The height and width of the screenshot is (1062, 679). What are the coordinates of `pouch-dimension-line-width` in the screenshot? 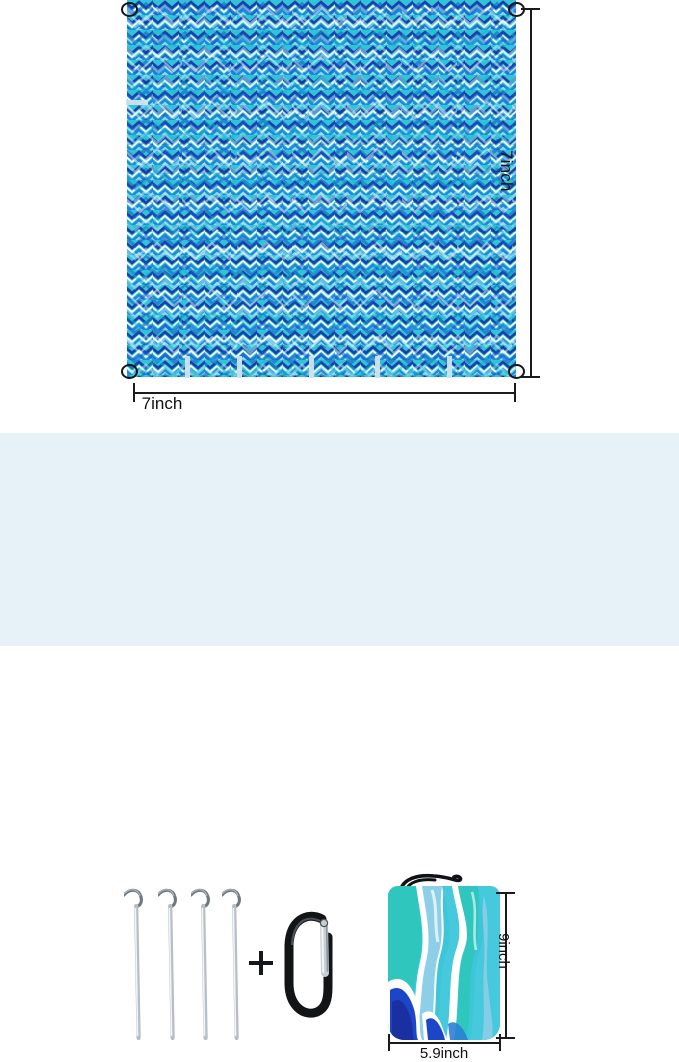 It's located at (444, 1043).